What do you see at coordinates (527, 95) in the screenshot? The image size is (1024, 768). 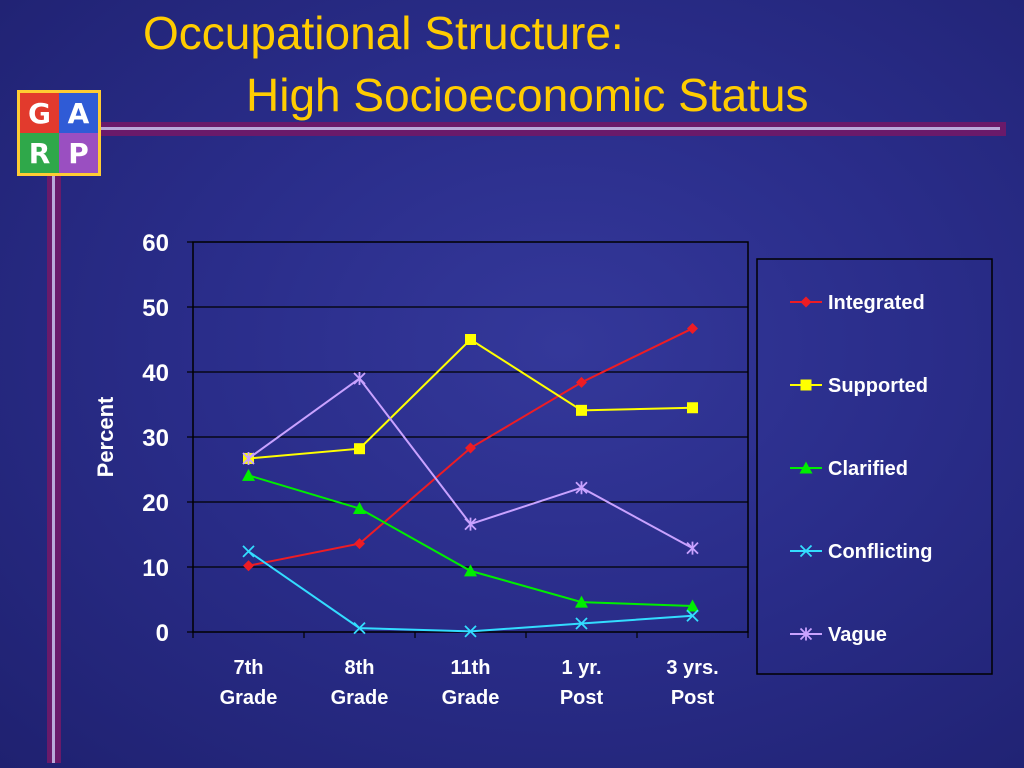 I see `slide-title-line-2: High Socioeconomic Status` at bounding box center [527, 95].